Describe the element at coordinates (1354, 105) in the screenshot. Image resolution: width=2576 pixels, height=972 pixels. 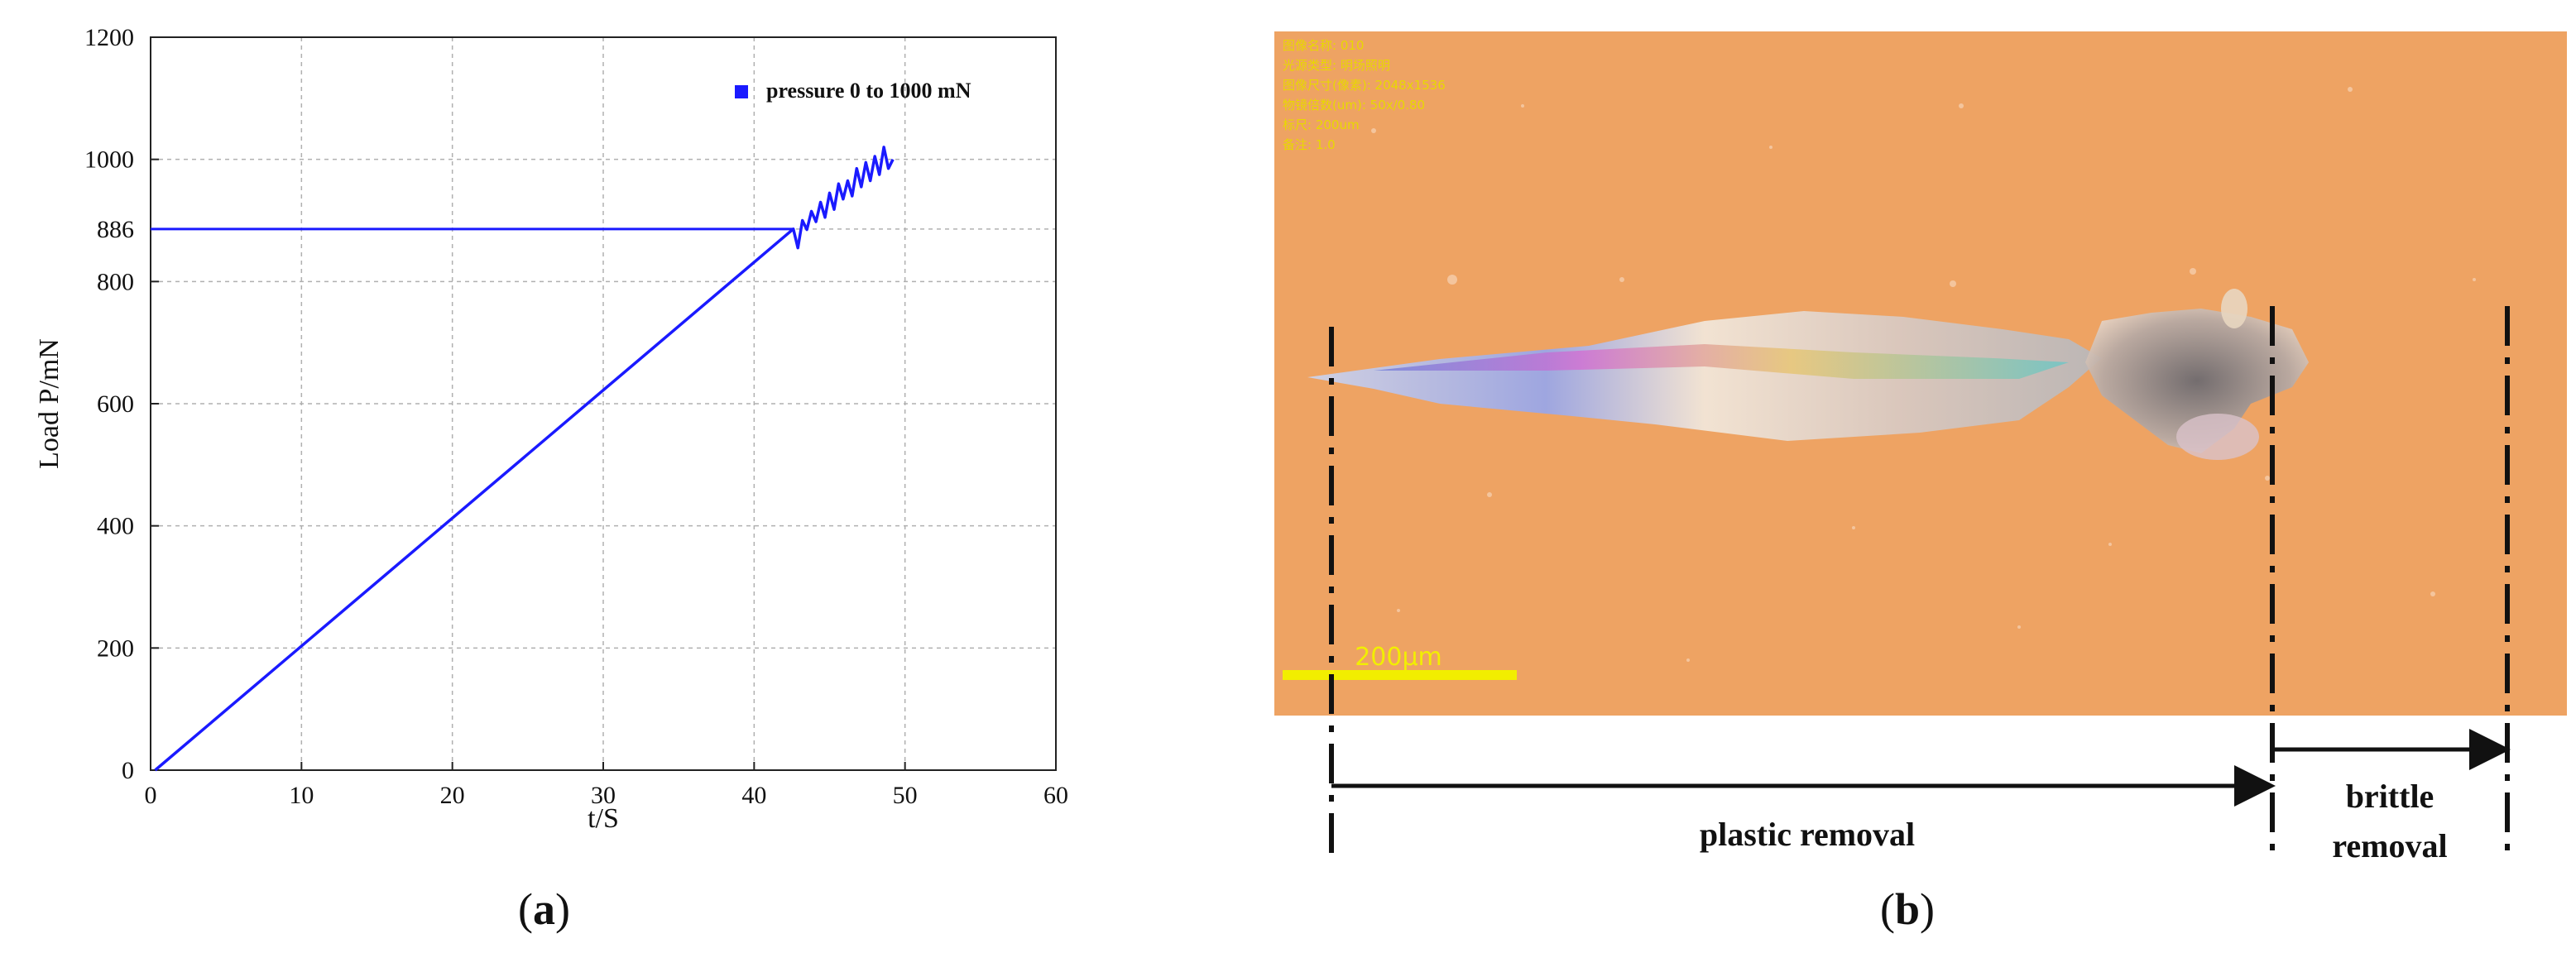
I see `overlay-info-line: 物镜倍数(um): 50x/0.80` at that location.